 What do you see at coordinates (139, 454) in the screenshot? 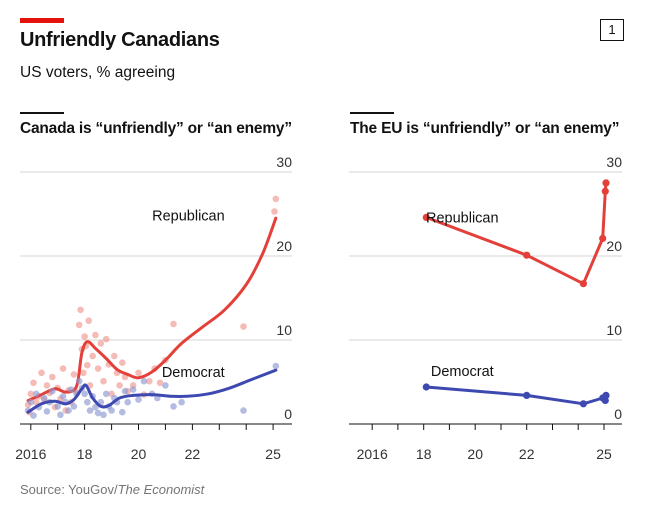
I see `canada-x-tick-label: 20` at bounding box center [139, 454].